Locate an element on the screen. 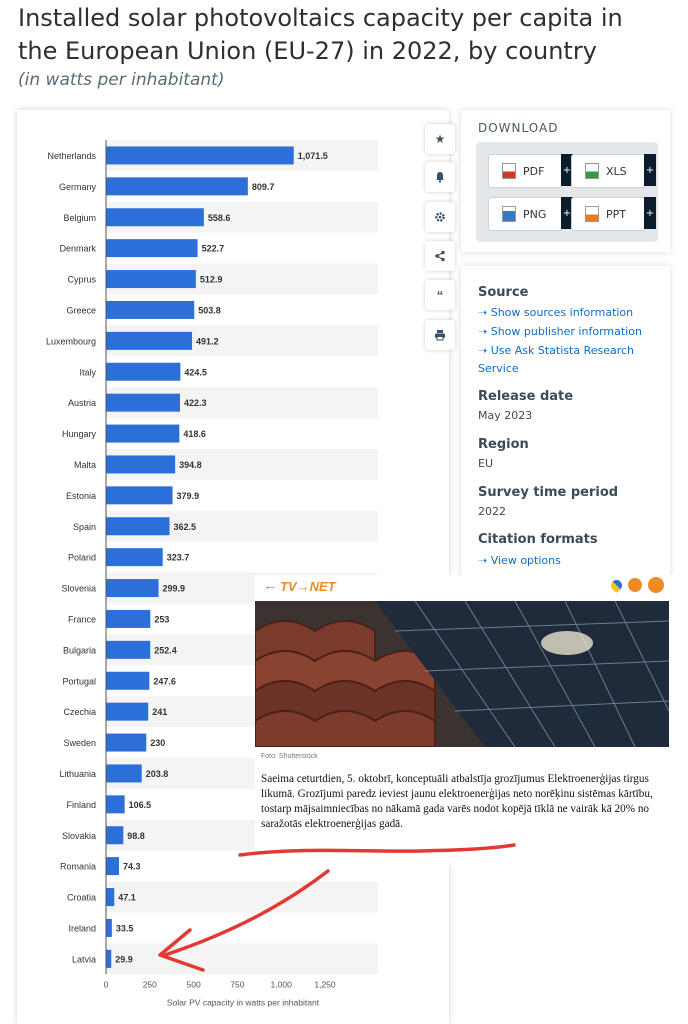 The height and width of the screenshot is (1024, 688). value-label: 558.6 is located at coordinates (219, 218).